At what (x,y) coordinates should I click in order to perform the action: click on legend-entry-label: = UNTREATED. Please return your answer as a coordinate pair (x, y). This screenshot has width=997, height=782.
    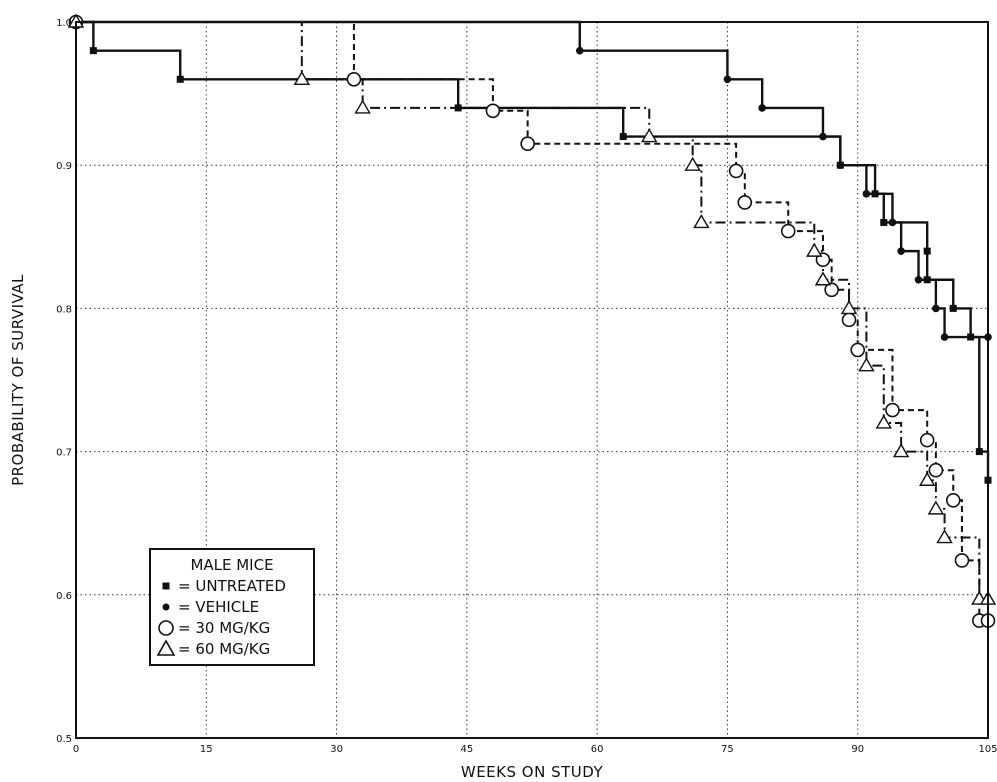
    Looking at the image, I should click on (232, 586).